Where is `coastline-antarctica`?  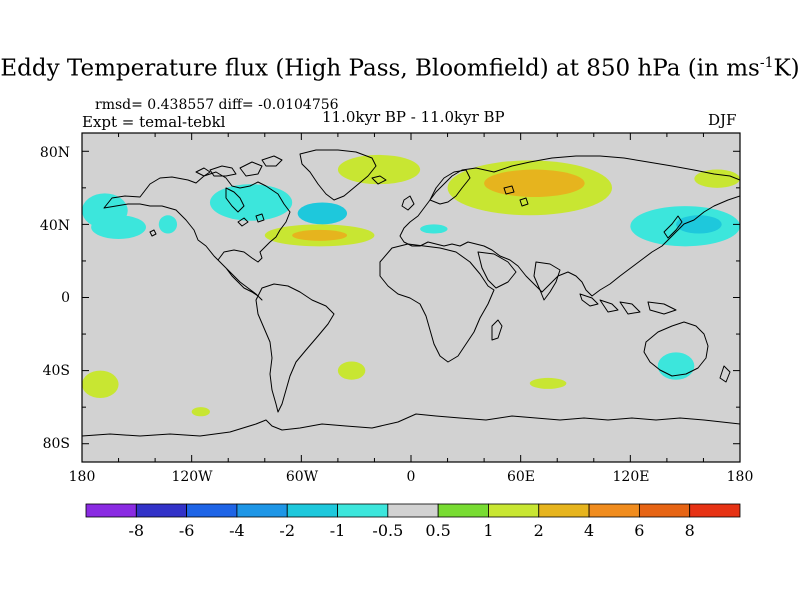
coastline-antarctica is located at coordinates (411, 425).